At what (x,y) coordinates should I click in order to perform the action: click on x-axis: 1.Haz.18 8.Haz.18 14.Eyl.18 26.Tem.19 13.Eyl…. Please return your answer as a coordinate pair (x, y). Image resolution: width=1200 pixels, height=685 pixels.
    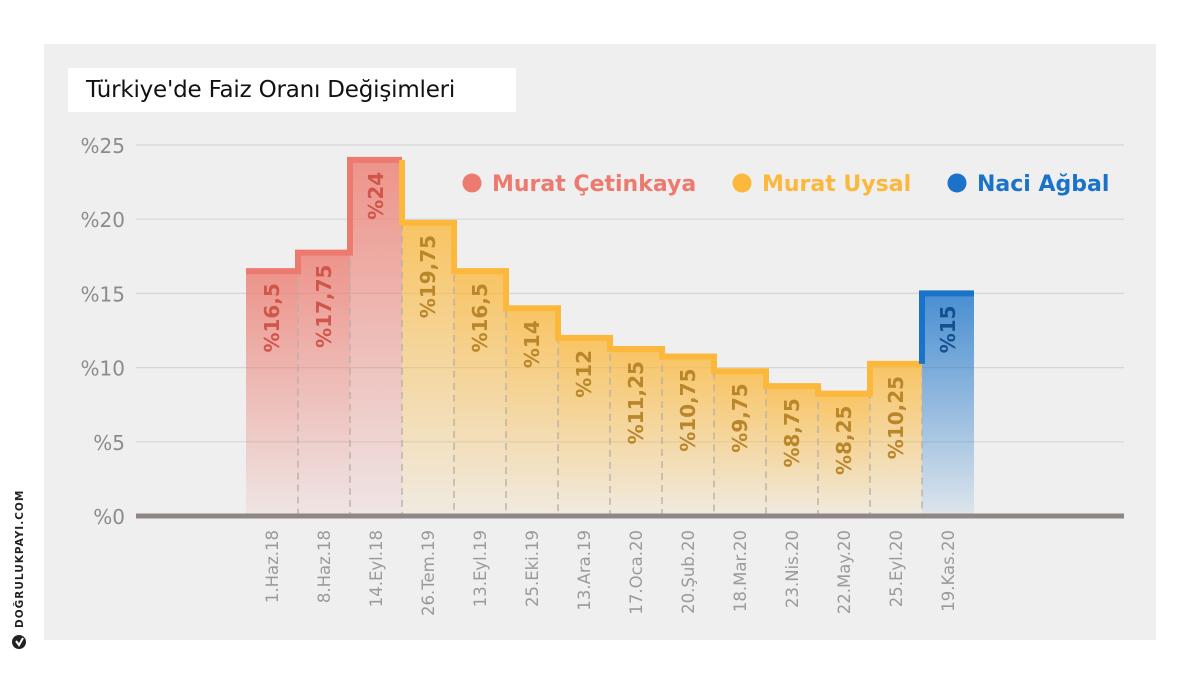
    Looking at the image, I should click on (610, 573).